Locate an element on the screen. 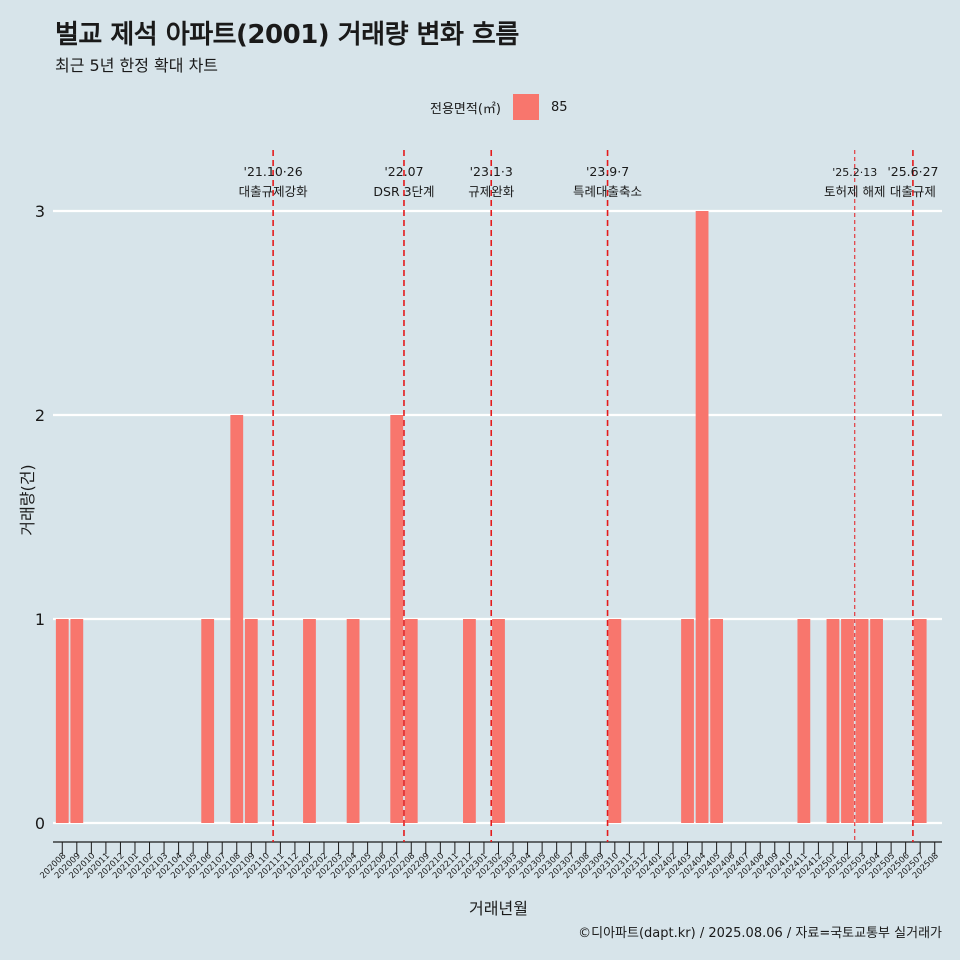  legend-label: 85 is located at coordinates (559, 107).